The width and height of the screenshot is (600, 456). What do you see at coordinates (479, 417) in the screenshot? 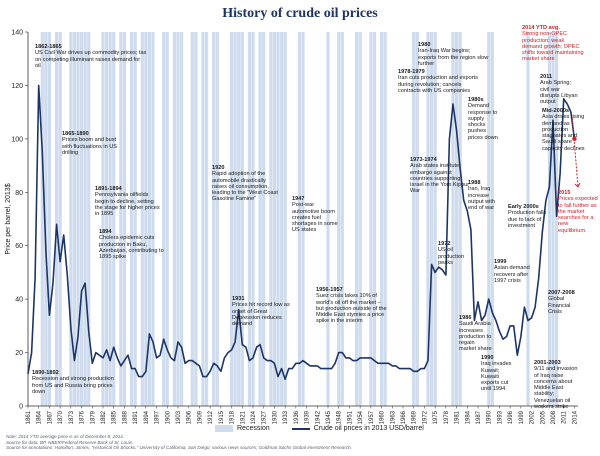
I see `x-tick-label: 1987` at bounding box center [479, 417].